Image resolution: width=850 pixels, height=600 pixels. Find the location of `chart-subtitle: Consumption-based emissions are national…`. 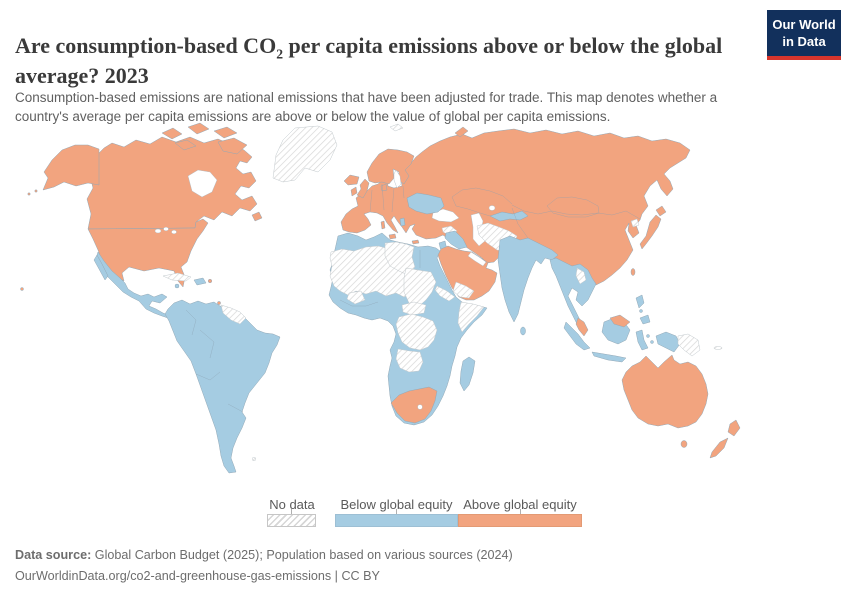

chart-subtitle: Consumption-based emissions are national… is located at coordinates (366, 107).